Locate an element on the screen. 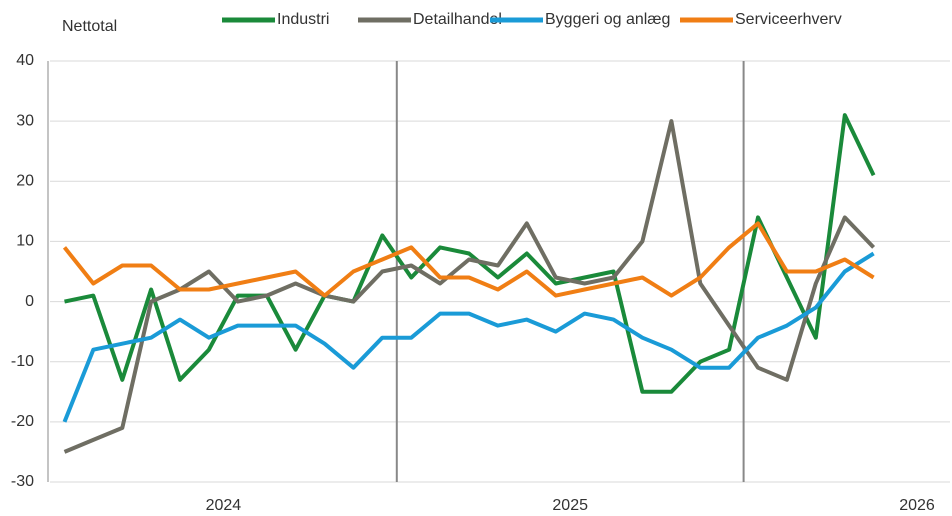 Image resolution: width=952 pixels, height=516 pixels. x-group-label: 2025 is located at coordinates (570, 505).